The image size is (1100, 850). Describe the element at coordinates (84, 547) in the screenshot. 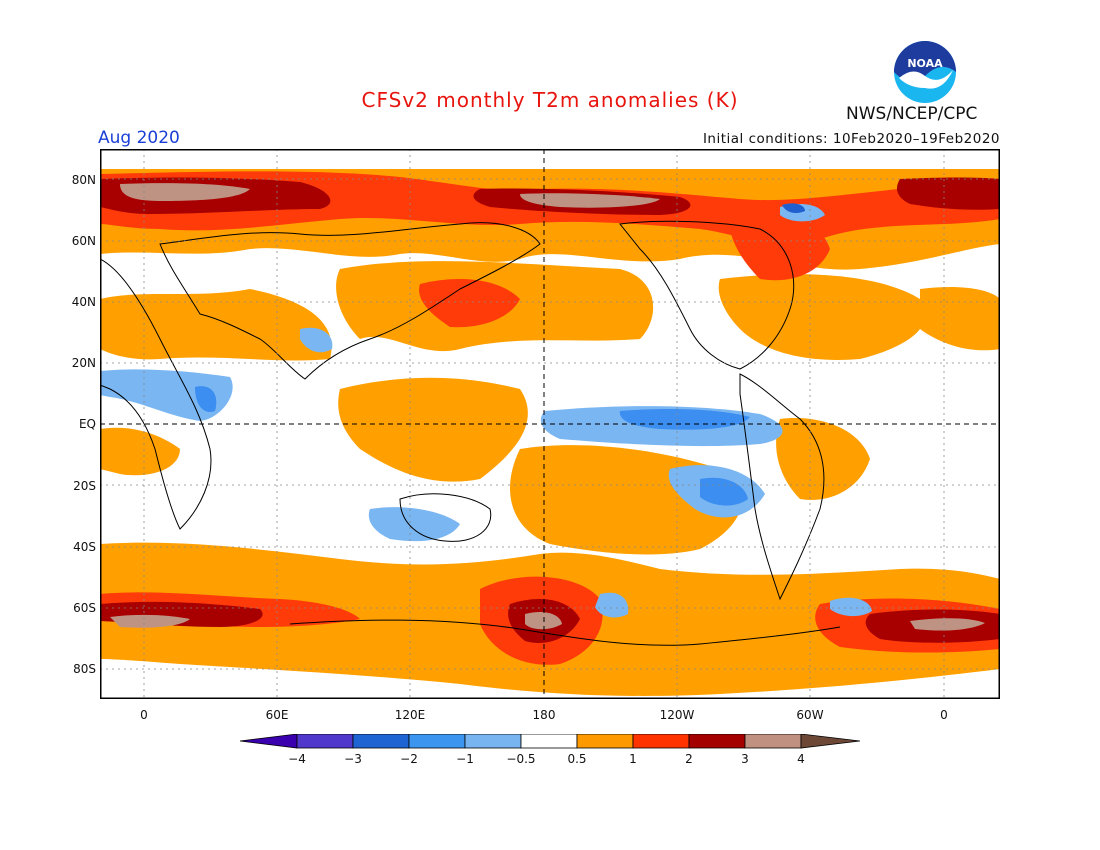

I see `lat-label-40s: 40S` at that location.